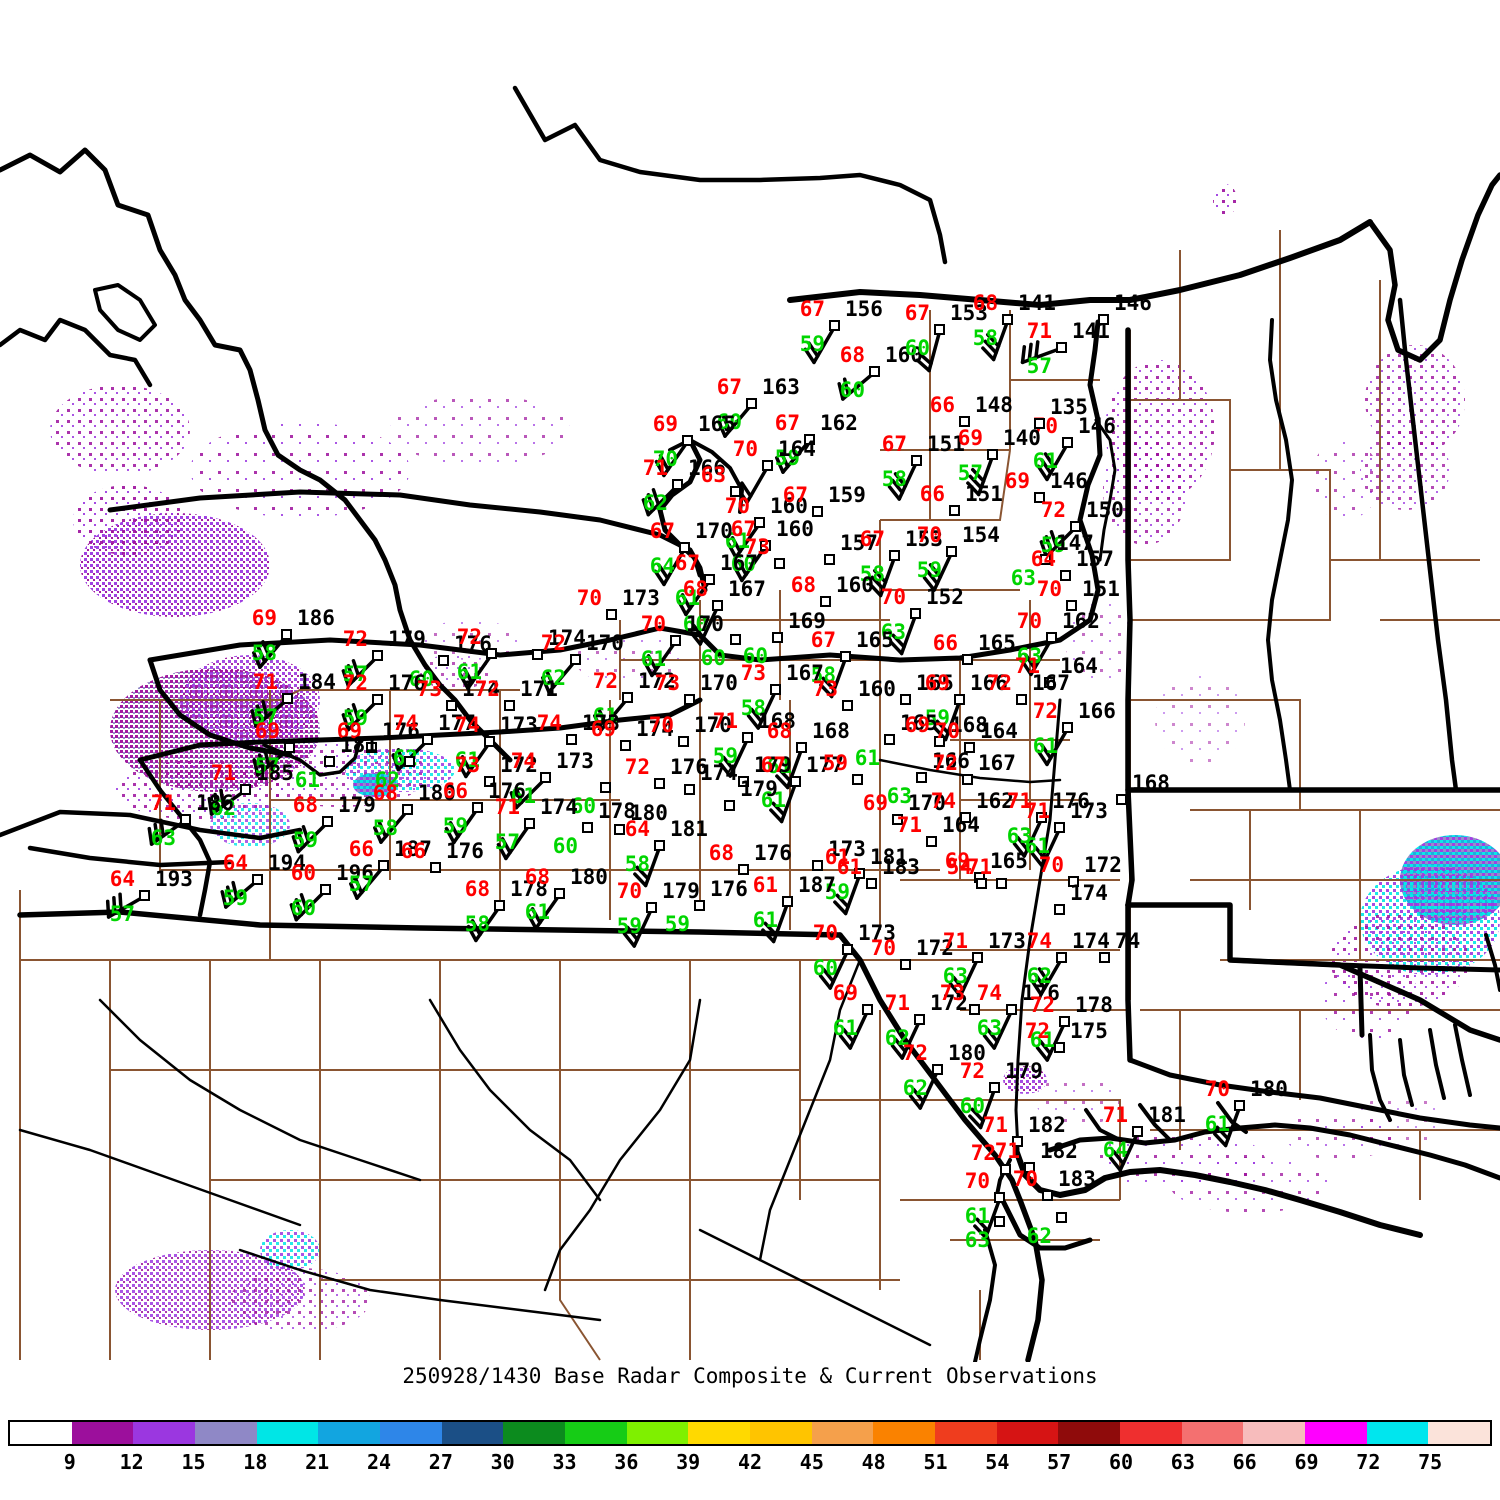 The height and width of the screenshot is (1500, 1500). What do you see at coordinates (667, 683) in the screenshot?
I see `station-temperature: 73` at bounding box center [667, 683].